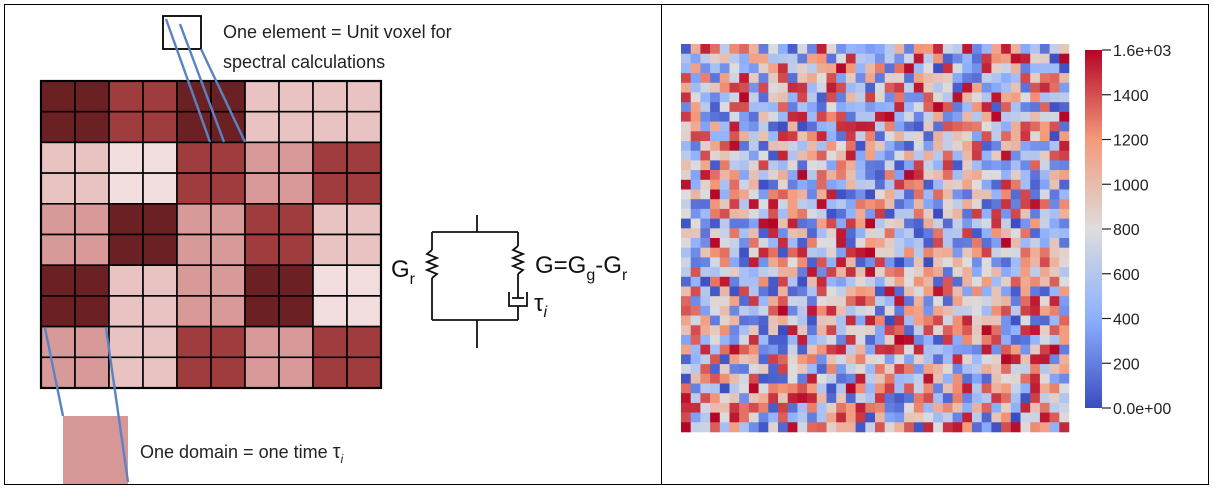 The height and width of the screenshot is (489, 1213). Describe the element at coordinates (403, 272) in the screenshot. I see `gr-label: Gr` at that location.